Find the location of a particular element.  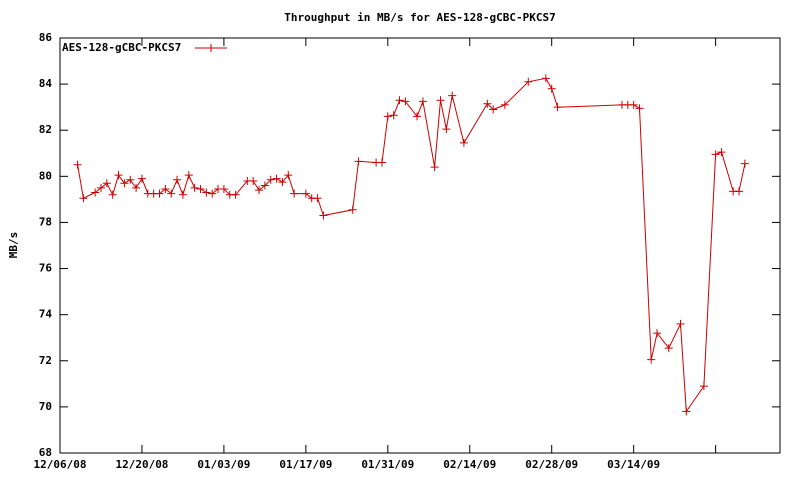

x-tick-label: 03/14/09 is located at coordinates (633, 464).